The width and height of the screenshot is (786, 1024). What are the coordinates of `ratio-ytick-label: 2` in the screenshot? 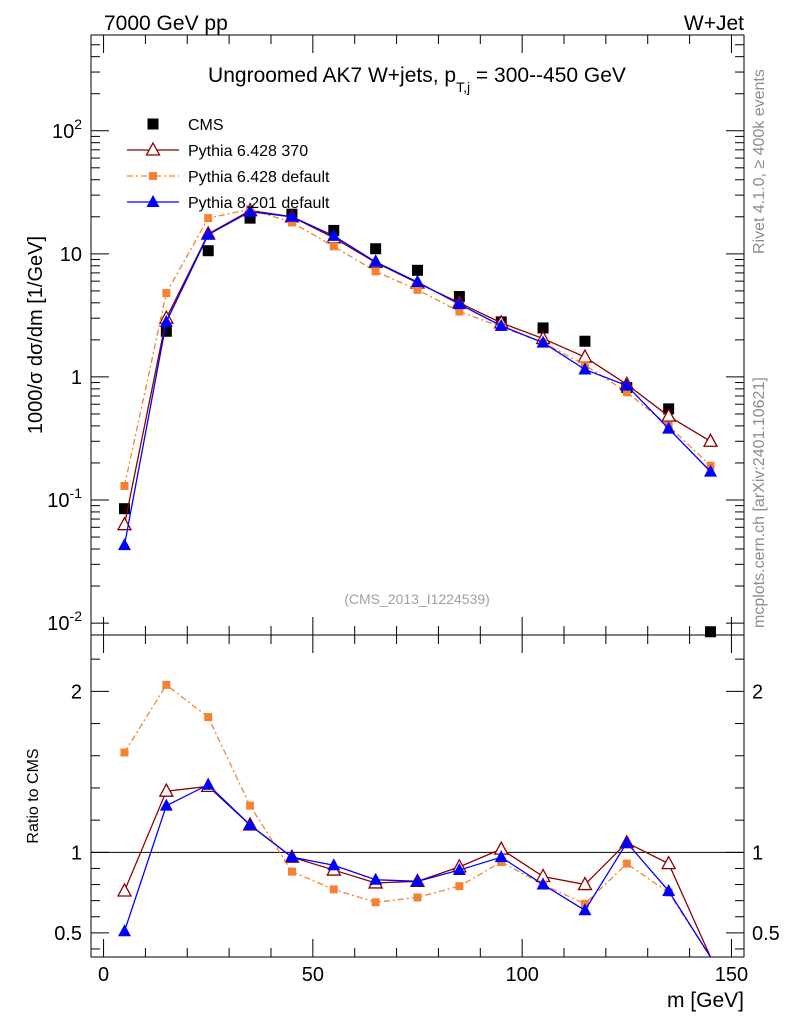 It's located at (76, 692).